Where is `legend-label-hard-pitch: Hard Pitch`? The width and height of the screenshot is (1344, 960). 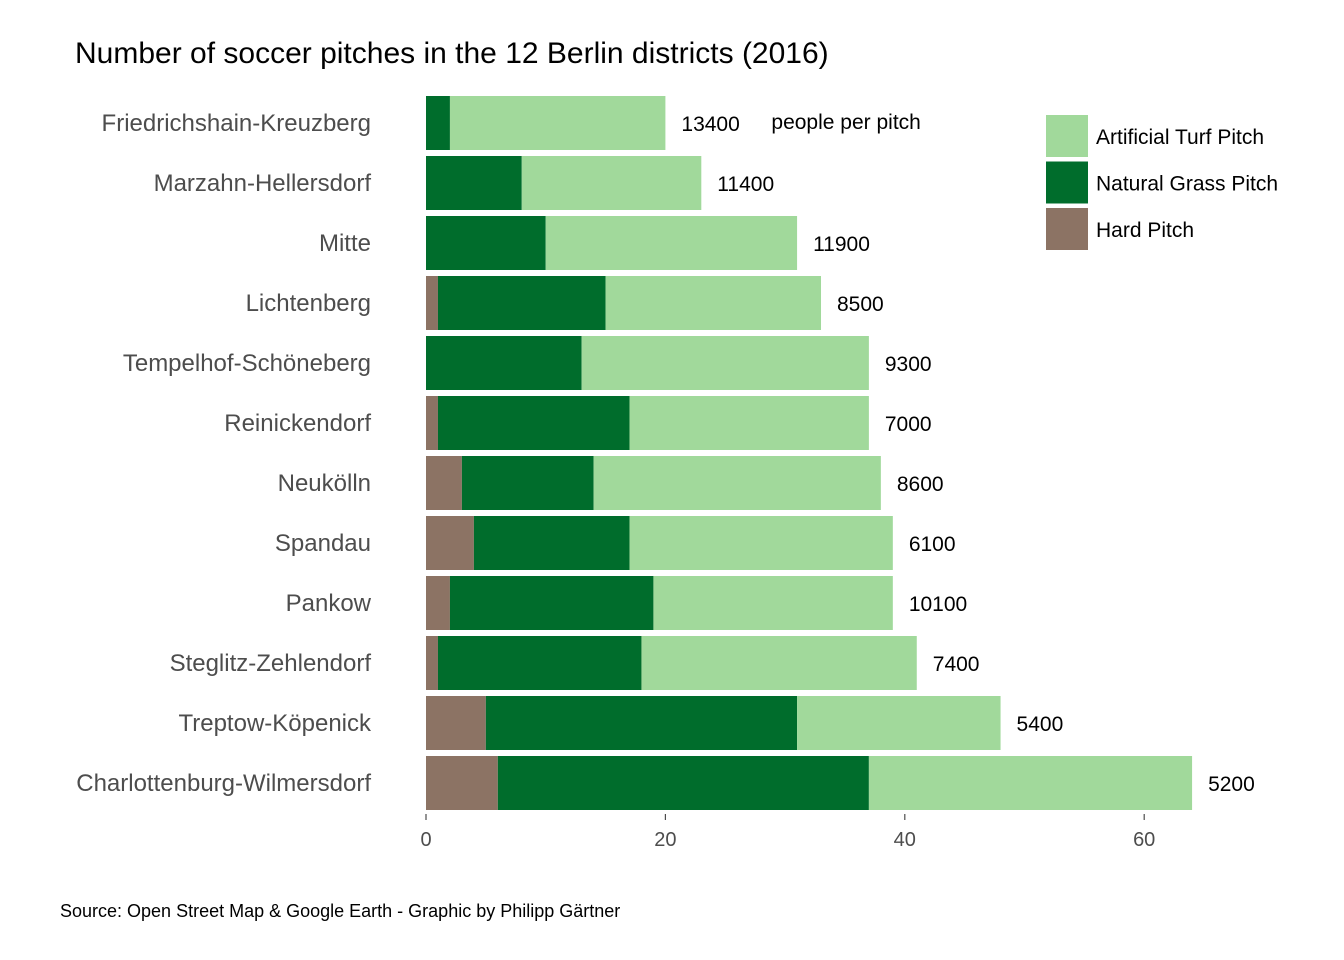 legend-label-hard-pitch: Hard Pitch is located at coordinates (1145, 230).